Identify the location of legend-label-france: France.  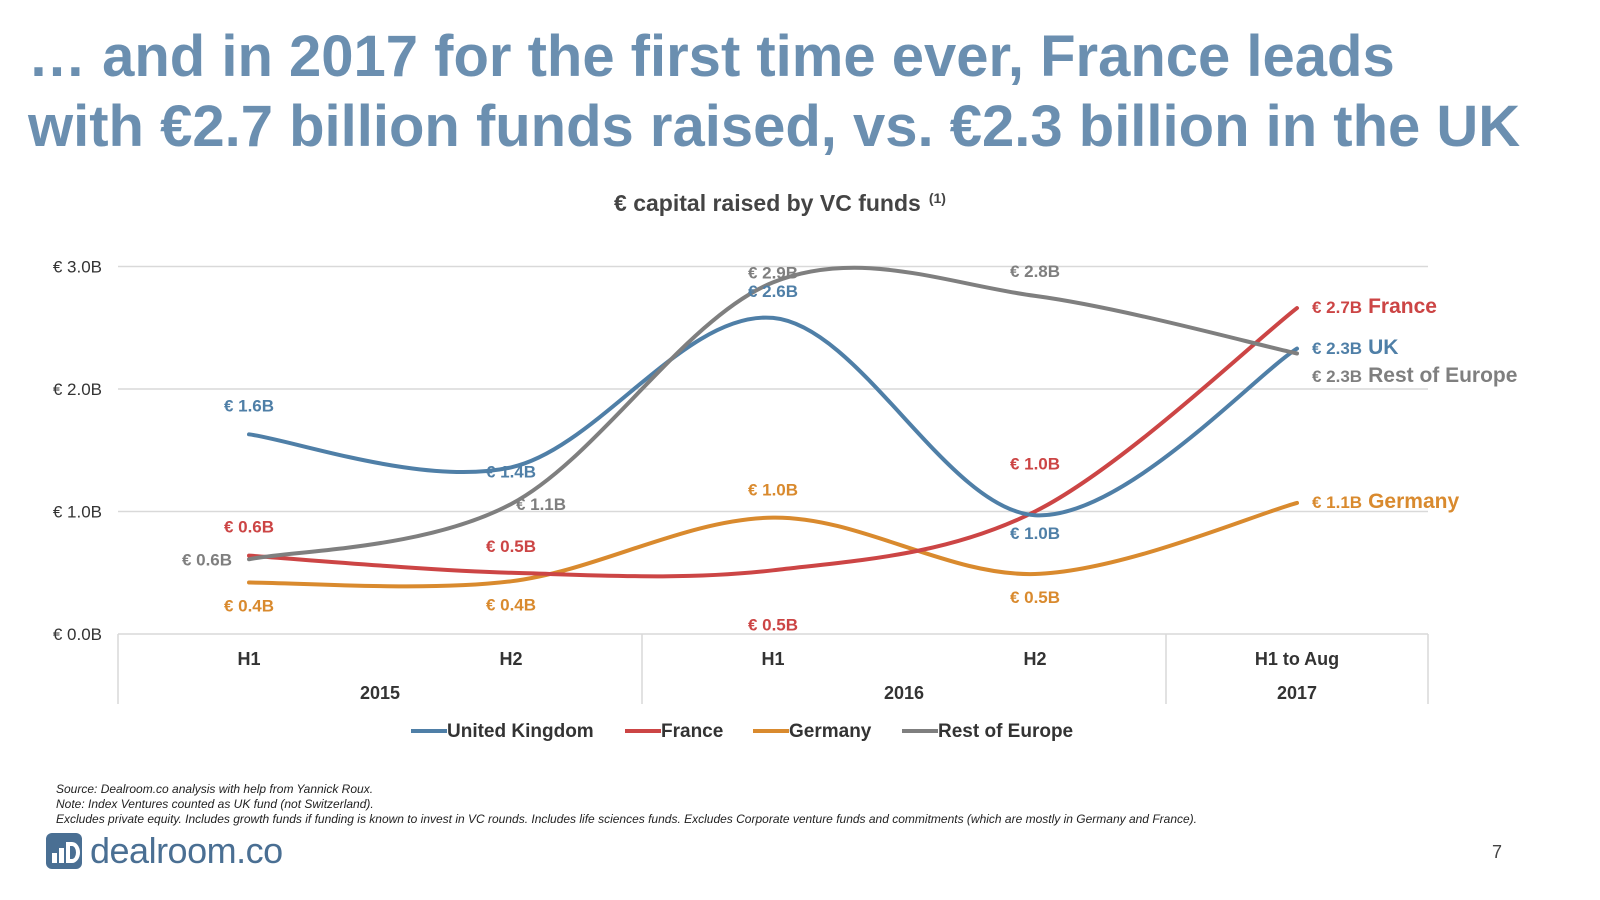
(692, 731).